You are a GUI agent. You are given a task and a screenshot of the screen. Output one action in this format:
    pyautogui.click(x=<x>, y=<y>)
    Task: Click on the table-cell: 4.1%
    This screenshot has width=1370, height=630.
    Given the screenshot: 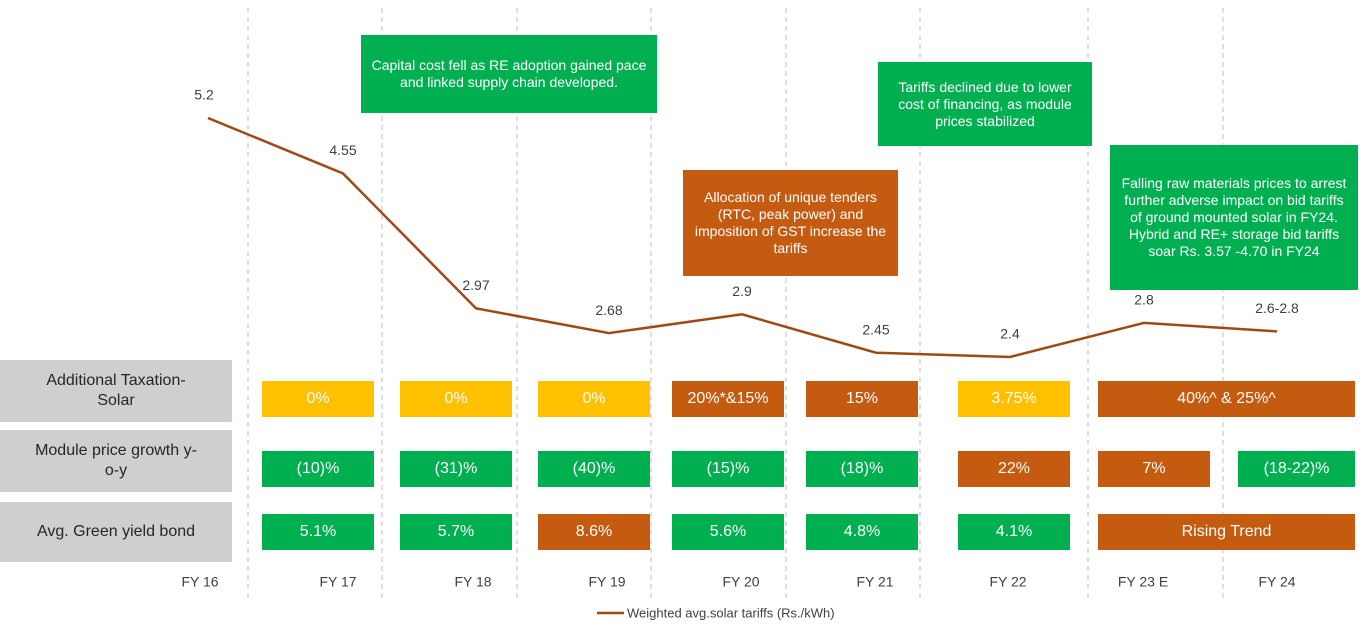 What is the action you would take?
    pyautogui.click(x=1014, y=532)
    